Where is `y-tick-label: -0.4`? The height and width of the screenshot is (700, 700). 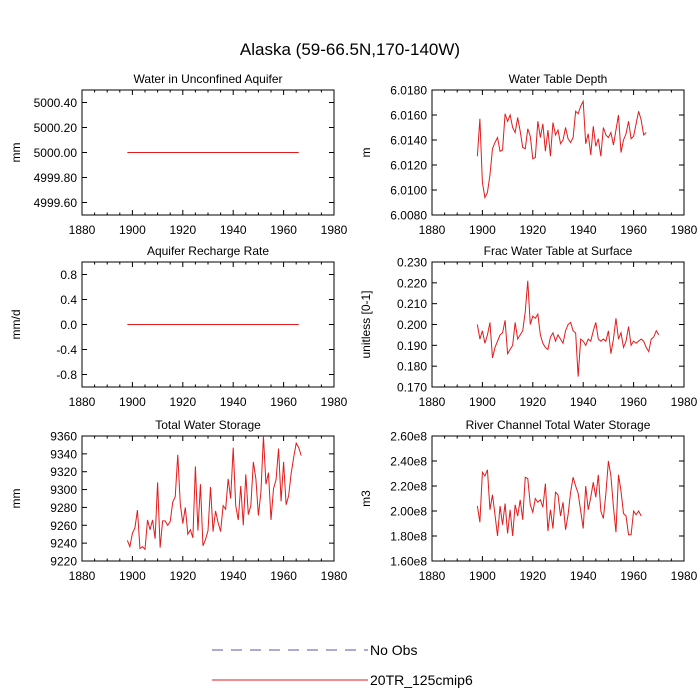
y-tick-label: -0.4 is located at coordinates (66, 350).